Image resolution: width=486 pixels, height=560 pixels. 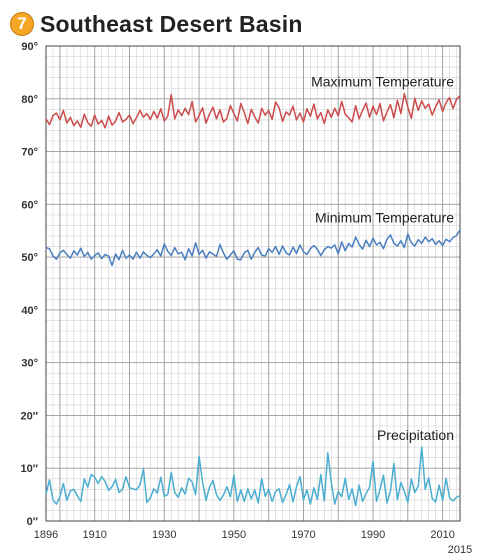 What do you see at coordinates (171, 23) in the screenshot?
I see `chart-title: Southeast Desert Basin` at bounding box center [171, 23].